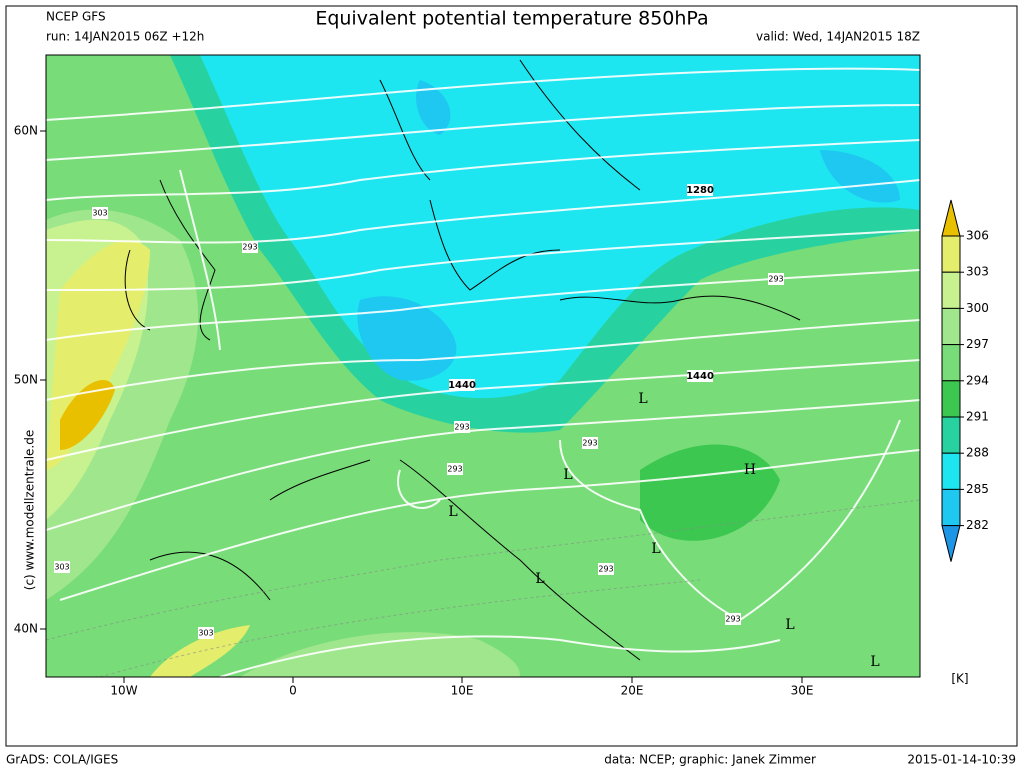 This screenshot has height=768, width=1024. Describe the element at coordinates (977, 417) in the screenshot. I see `colorbar-label: 291` at that location.